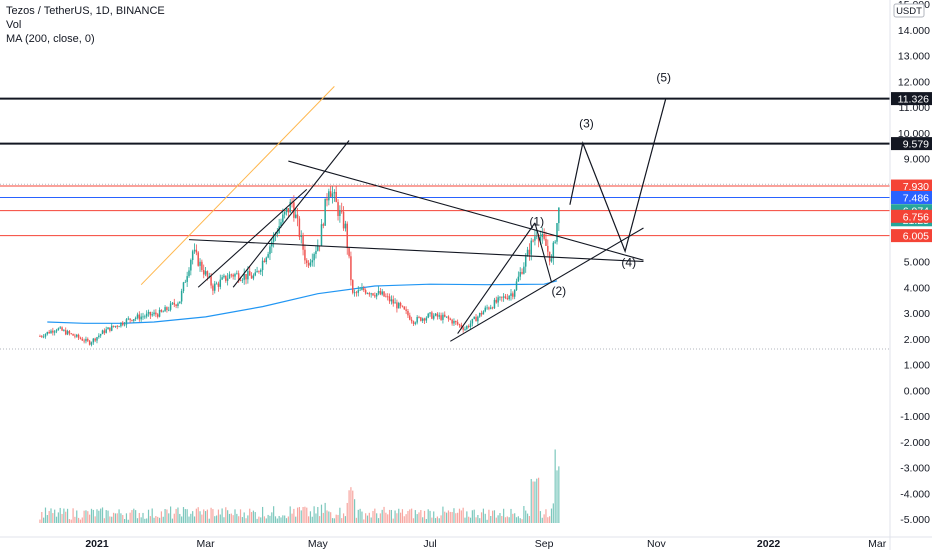 The image size is (932, 555). I want to click on x-tick-label: 2022, so click(769, 544).